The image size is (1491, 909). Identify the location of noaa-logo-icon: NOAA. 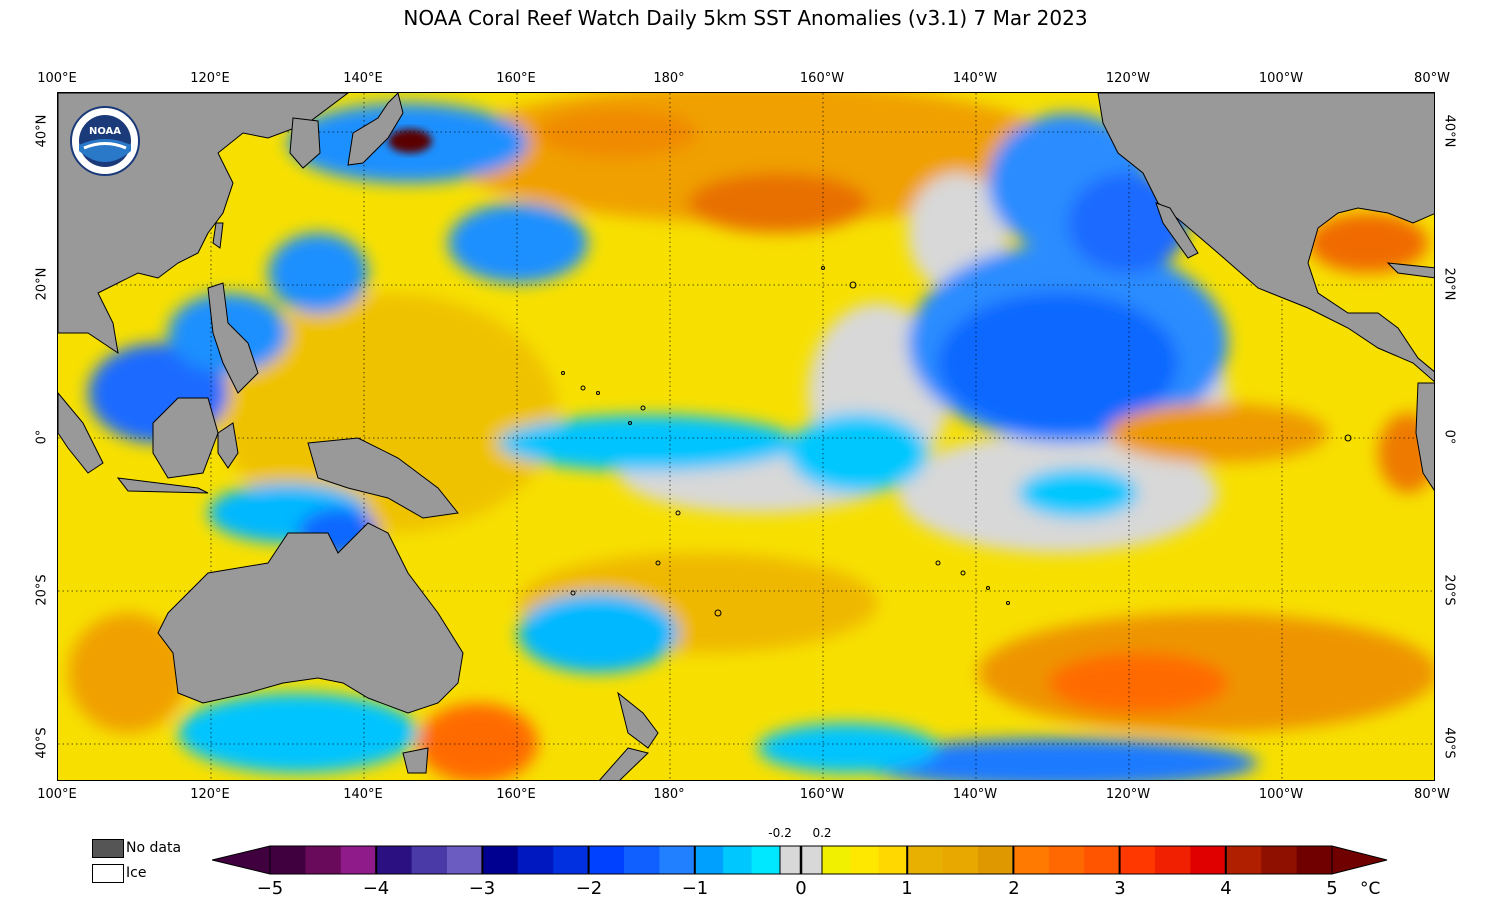
(105, 141).